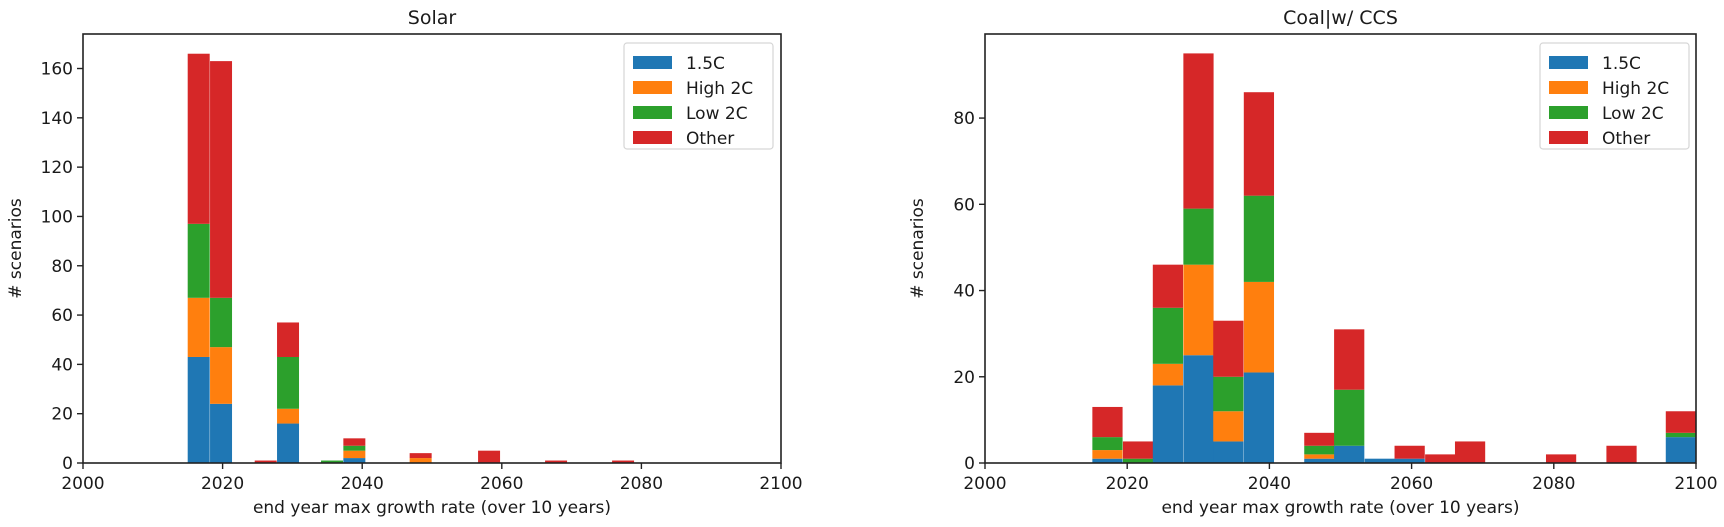  Describe the element at coordinates (1340, 18) in the screenshot. I see `coal-ccs-chart-title: Coal|w/ CCS` at that location.